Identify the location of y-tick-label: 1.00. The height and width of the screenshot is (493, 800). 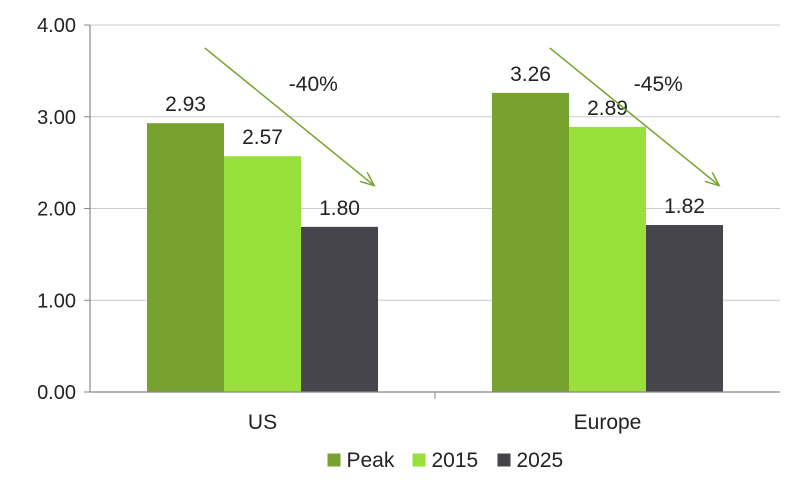
(56, 301).